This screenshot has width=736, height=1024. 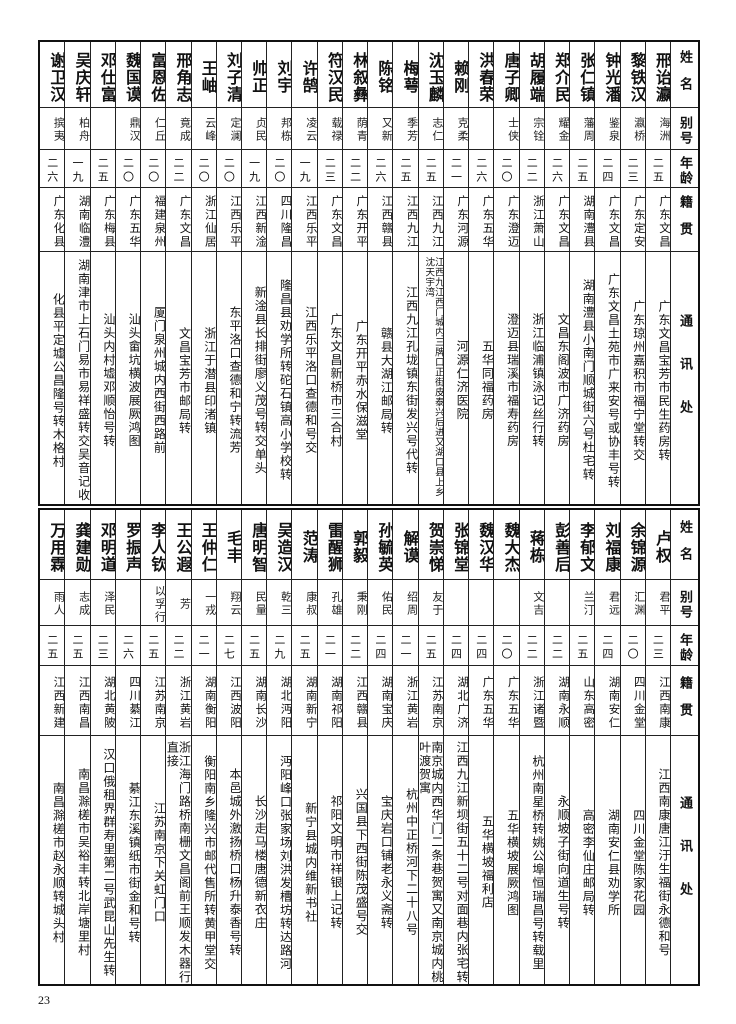 I want to click on person-address: 江西九江新坝街五十二号对面巷内张宅转, so click(x=462, y=862).